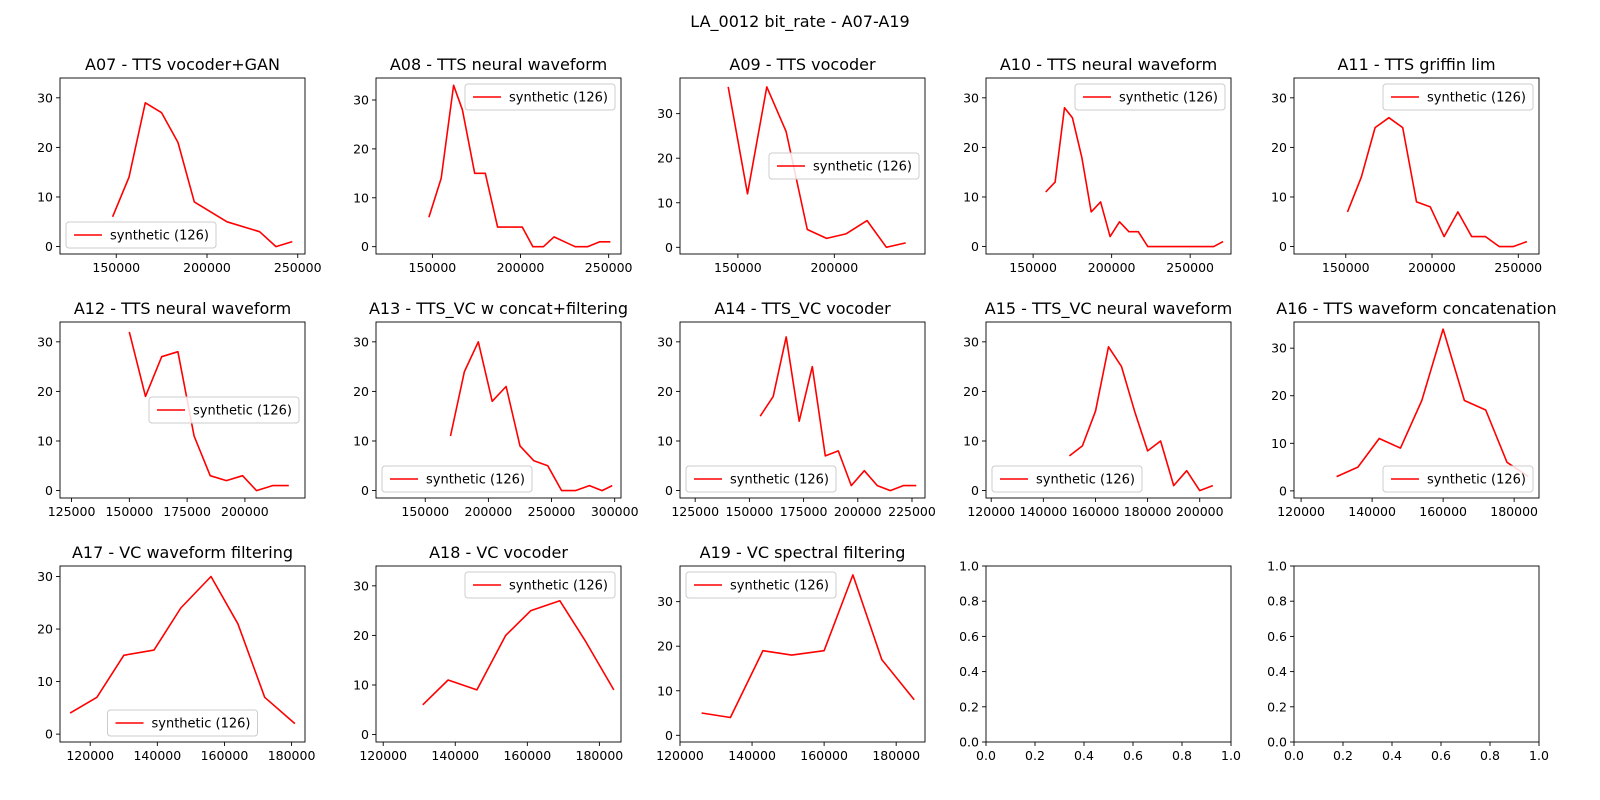 Image resolution: width=1600 pixels, height=800 pixels. I want to click on subplot-title: A16 - TTS waveform concatenation, so click(1416, 308).